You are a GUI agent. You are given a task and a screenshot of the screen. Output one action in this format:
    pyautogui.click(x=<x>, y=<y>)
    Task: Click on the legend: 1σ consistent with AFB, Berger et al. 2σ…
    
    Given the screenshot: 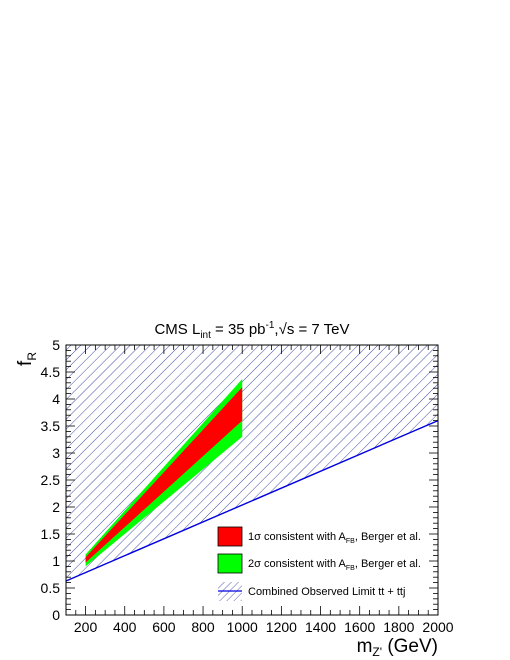 What is the action you would take?
    pyautogui.click(x=319, y=563)
    